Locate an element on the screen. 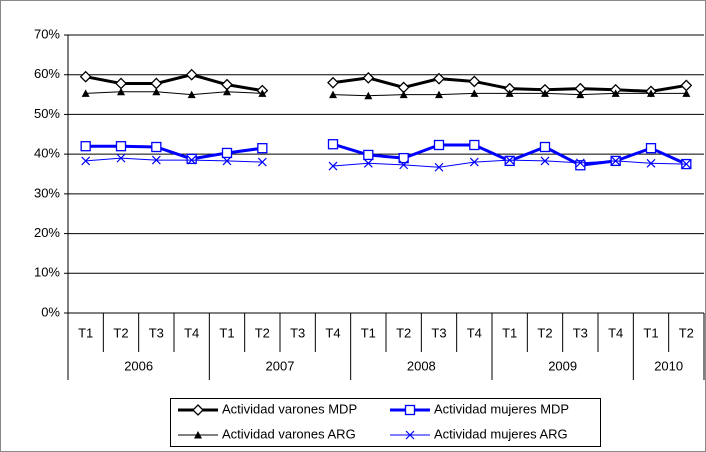 The width and height of the screenshot is (706, 452). legend-label: Actividad mujeres ARG is located at coordinates (501, 433).